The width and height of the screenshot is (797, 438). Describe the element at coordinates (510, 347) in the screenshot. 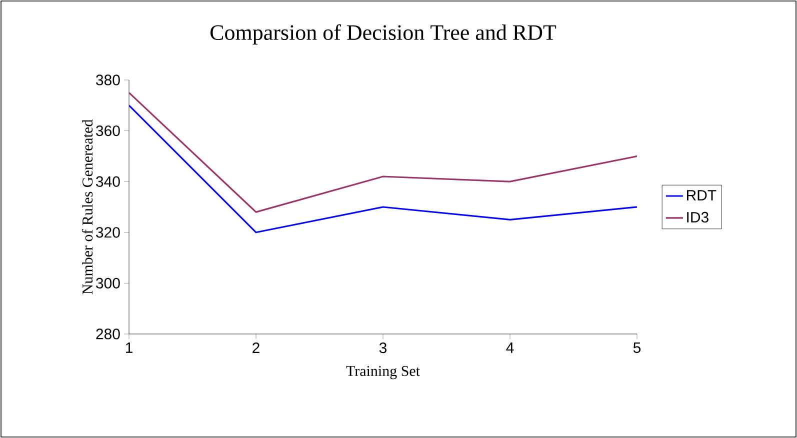

I see `x-tick-label: 4` at that location.